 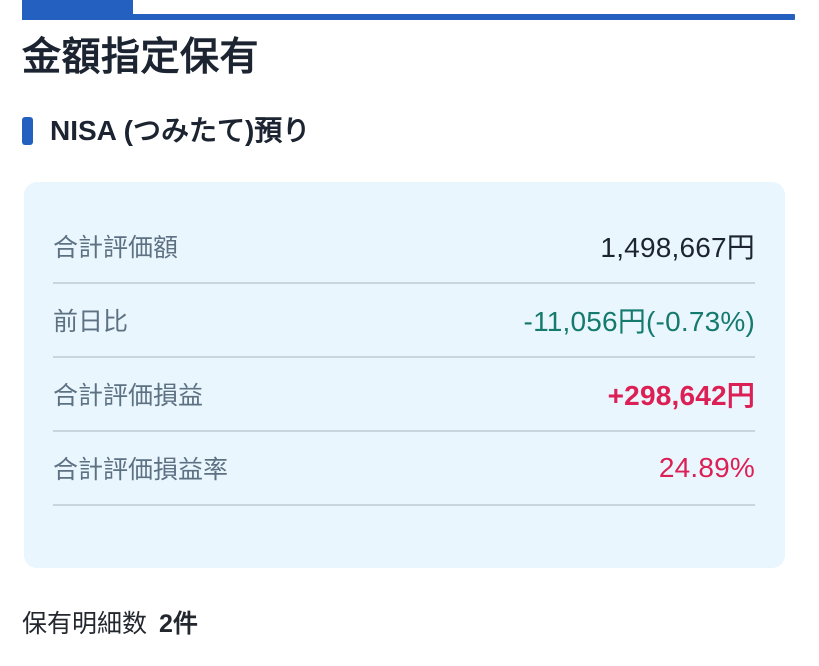 What do you see at coordinates (681, 395) in the screenshot?
I see `summary-row-value: +298,642円` at bounding box center [681, 395].